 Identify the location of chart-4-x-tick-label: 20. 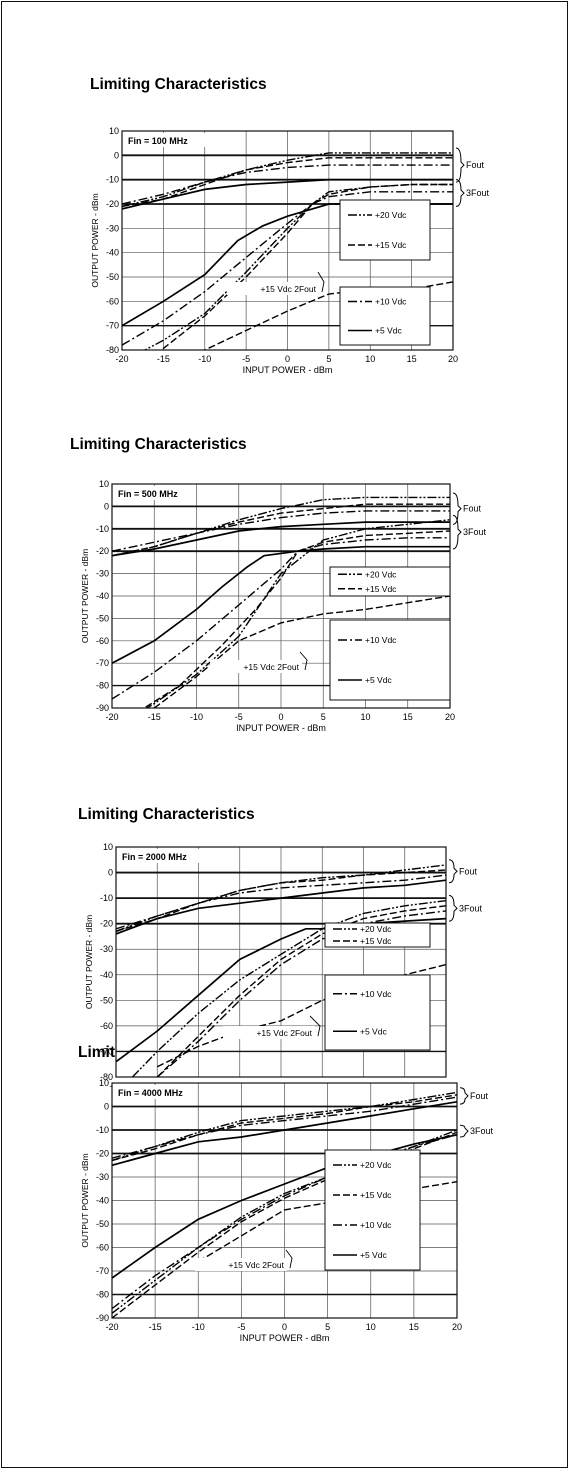
(457, 1327).